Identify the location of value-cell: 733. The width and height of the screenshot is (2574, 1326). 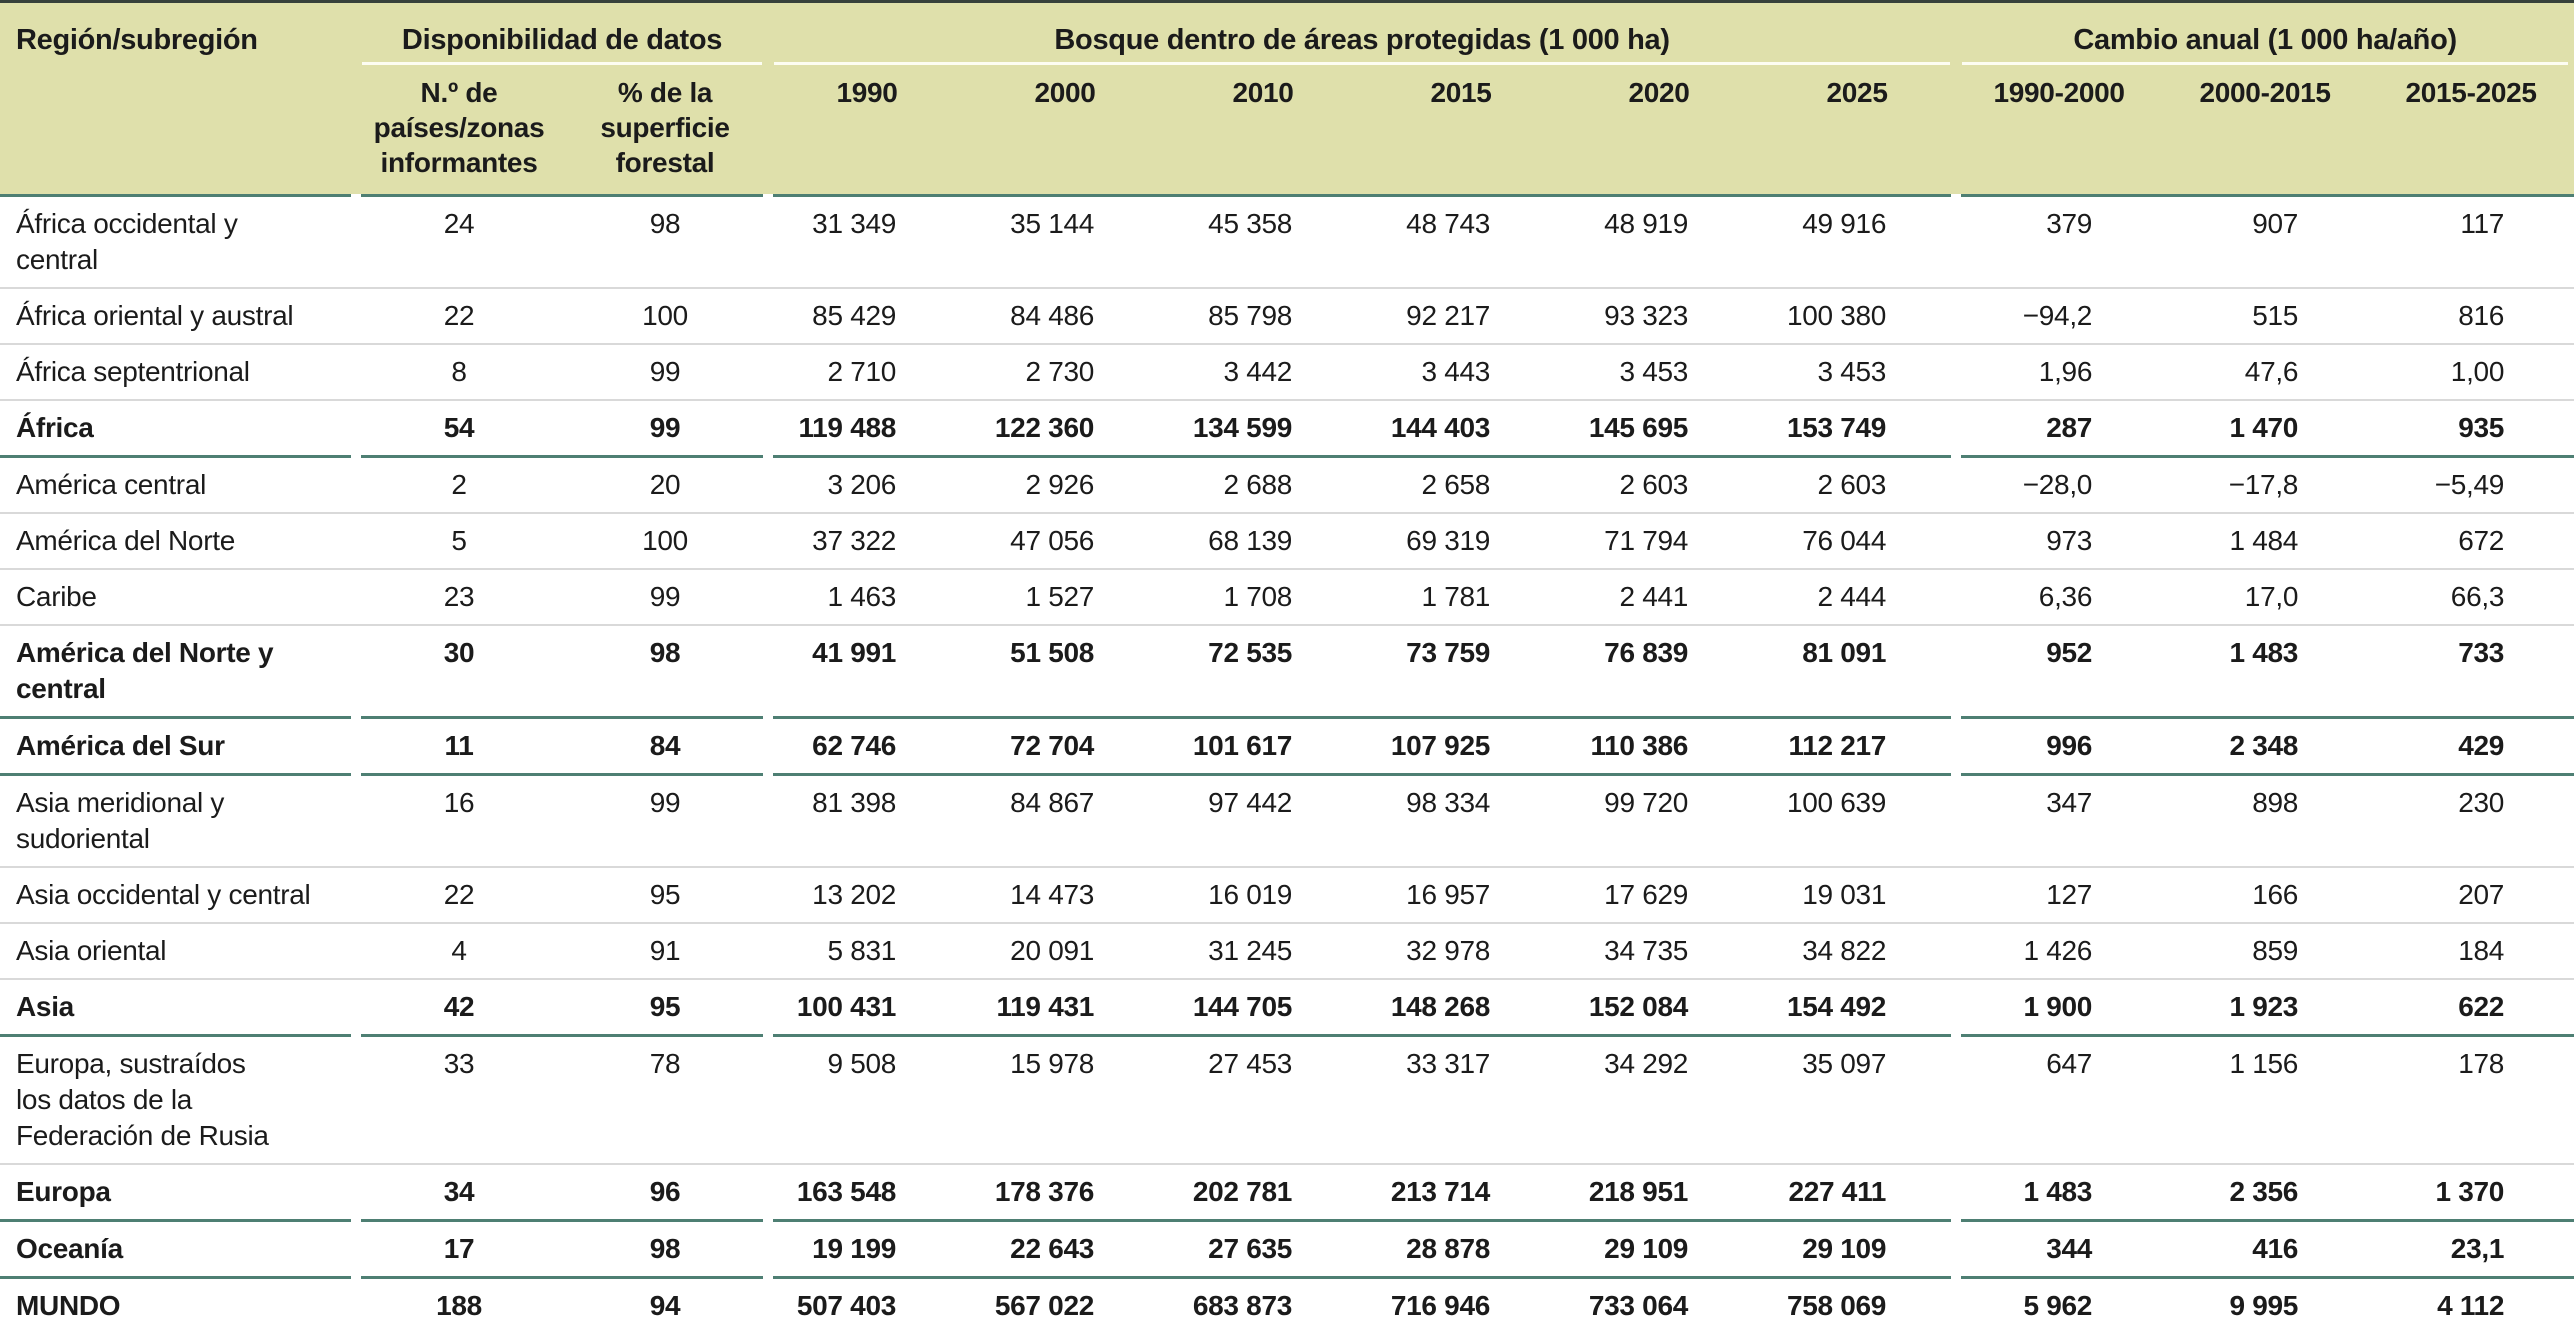
(2471, 672).